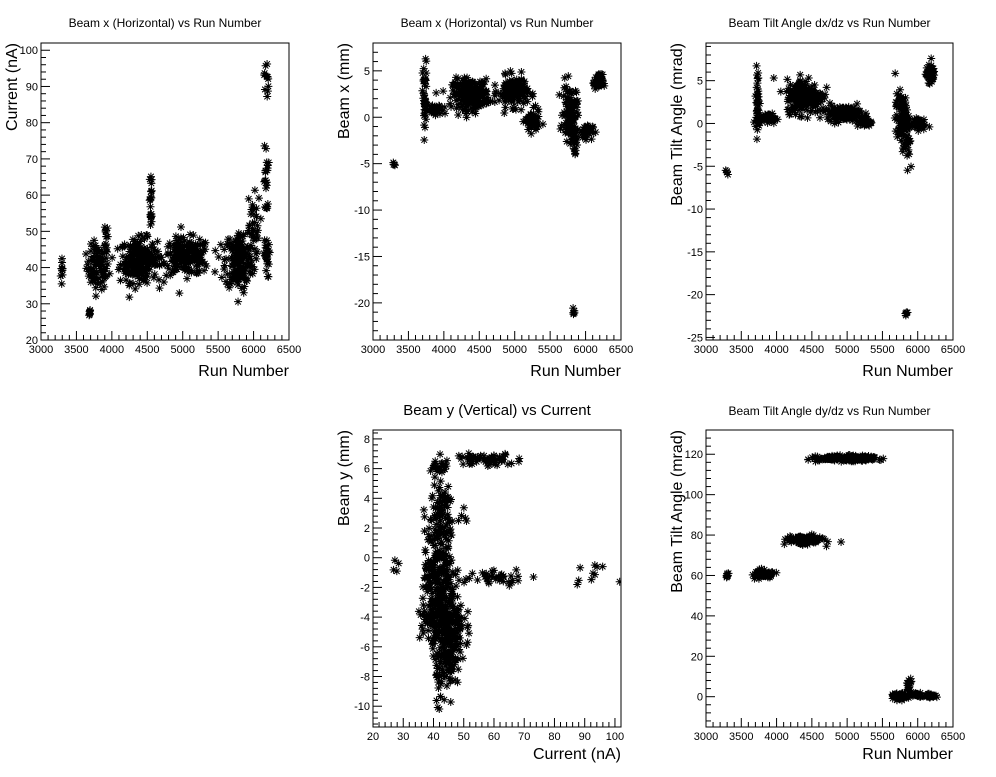 Image resolution: width=996 pixels, height=777 pixels. Describe the element at coordinates (362, 257) in the screenshot. I see `y-tick-label: -15` at that location.